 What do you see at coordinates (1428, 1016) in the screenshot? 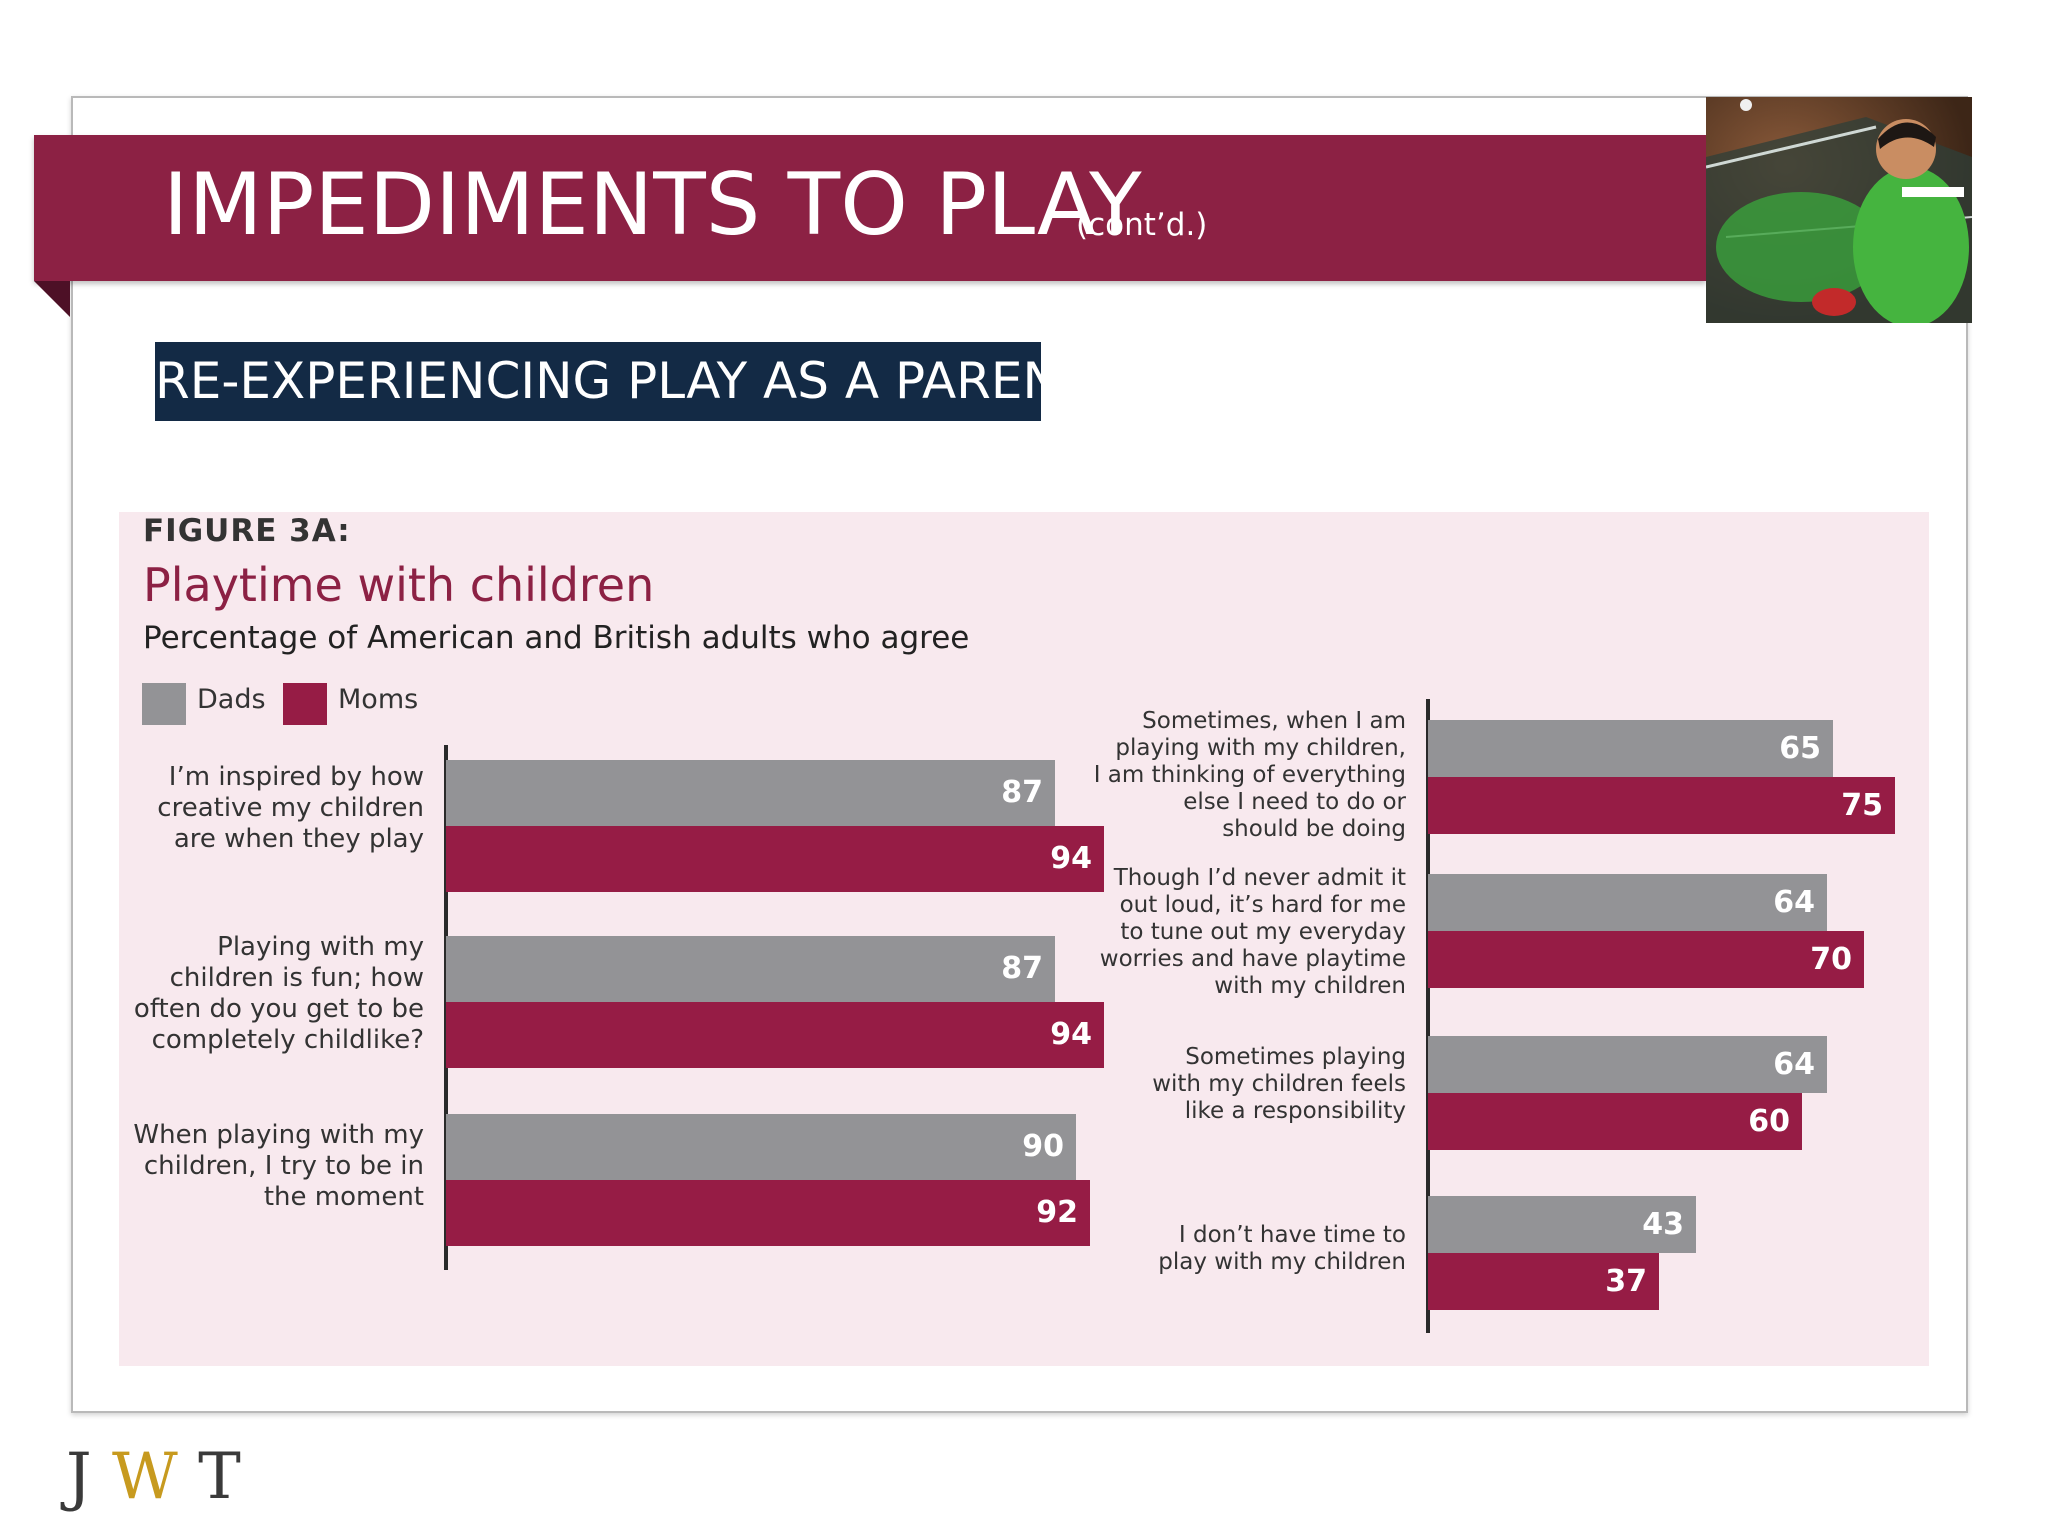
I see `chart-axis` at bounding box center [1428, 1016].